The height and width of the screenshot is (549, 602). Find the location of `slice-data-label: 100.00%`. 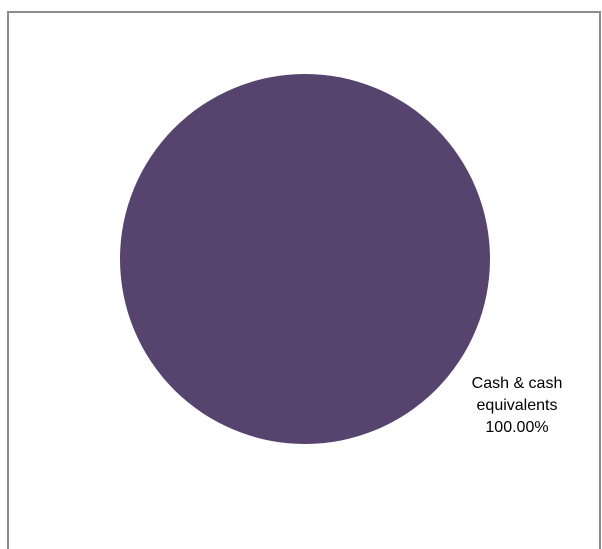

slice-data-label: 100.00% is located at coordinates (516, 427).